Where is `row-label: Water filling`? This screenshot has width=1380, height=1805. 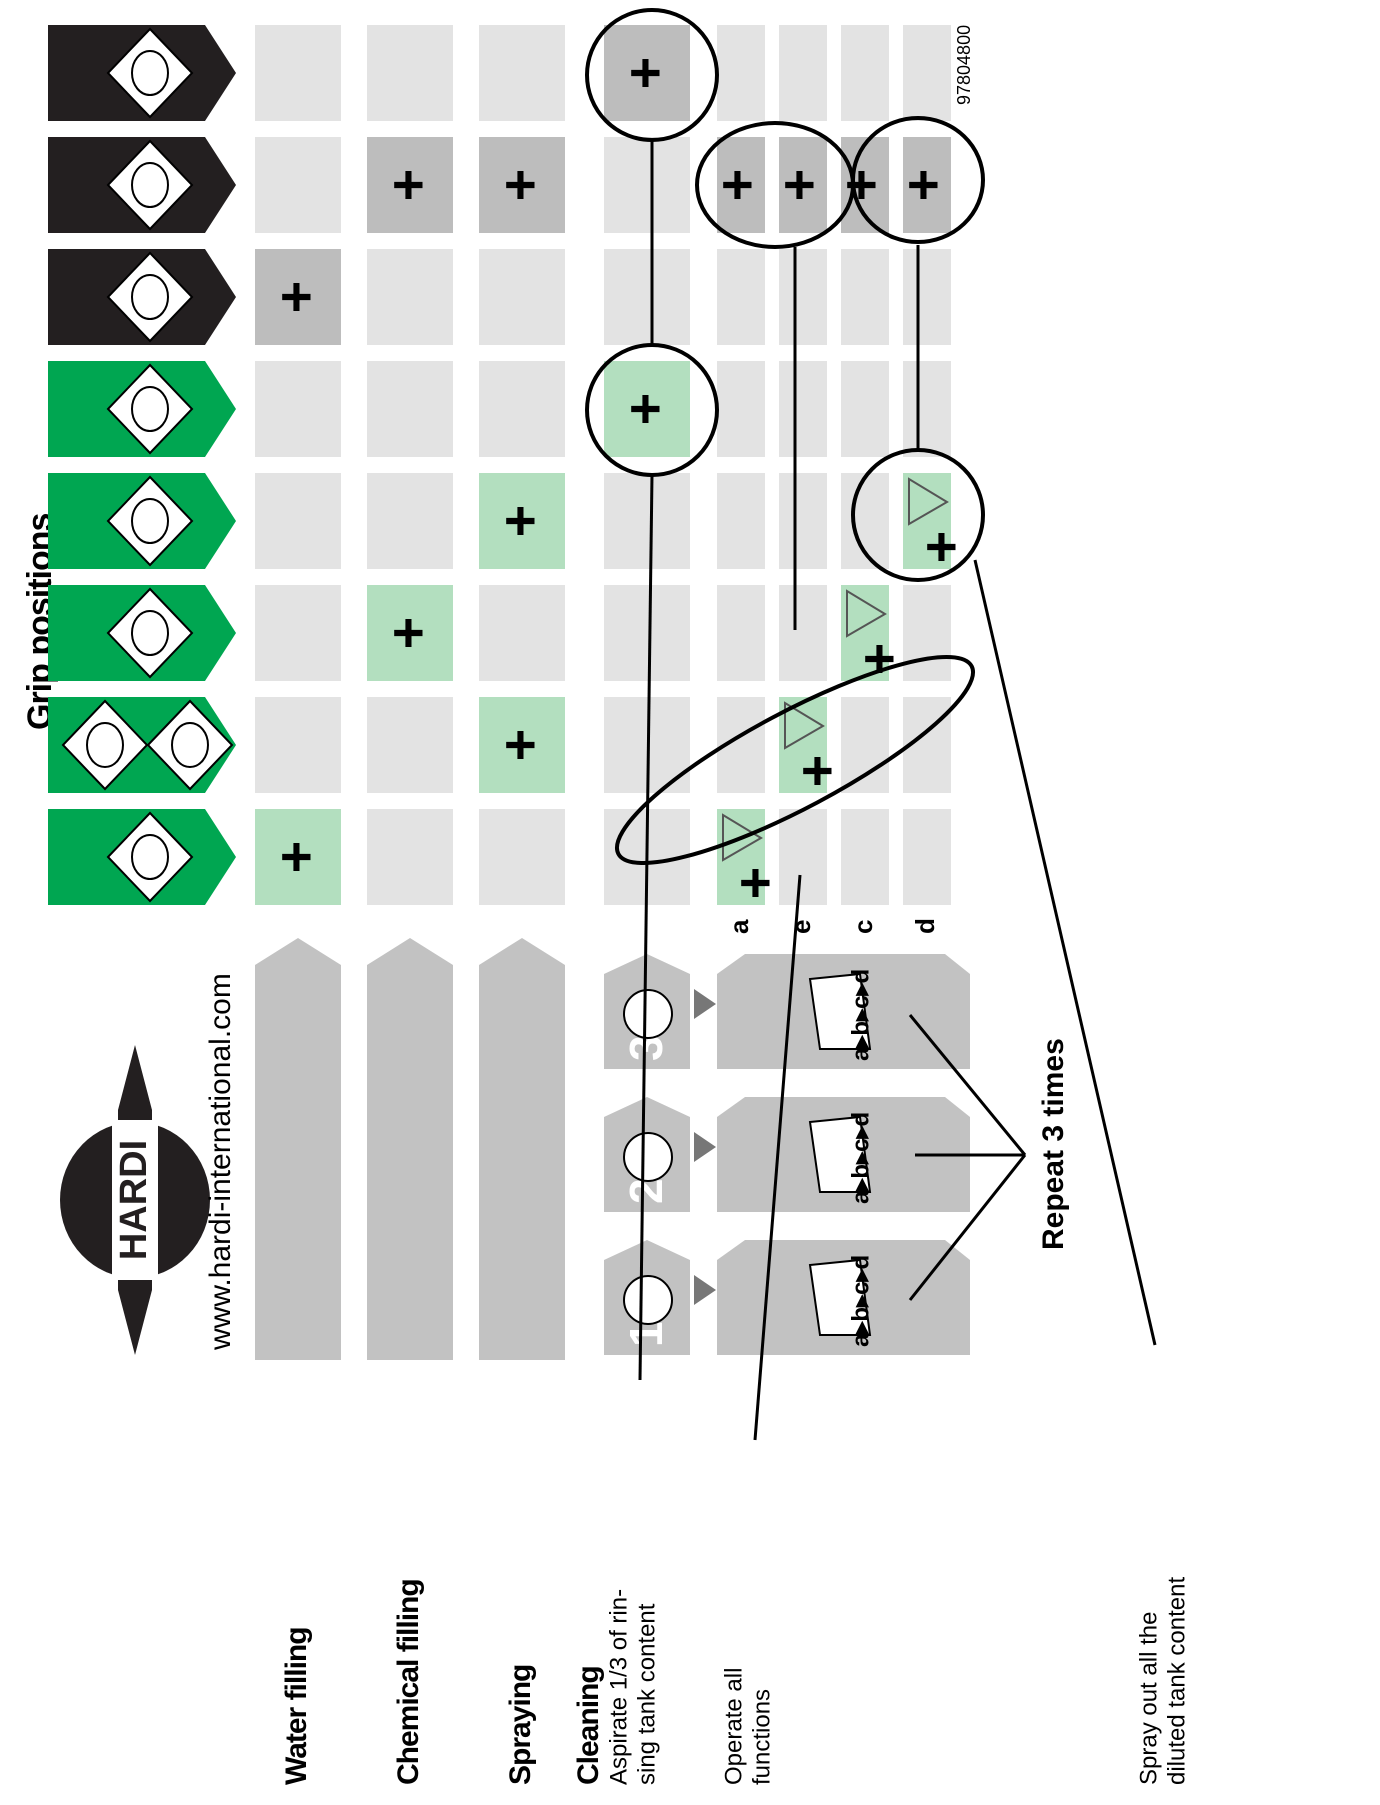 row-label: Water filling is located at coordinates (296, 1706).